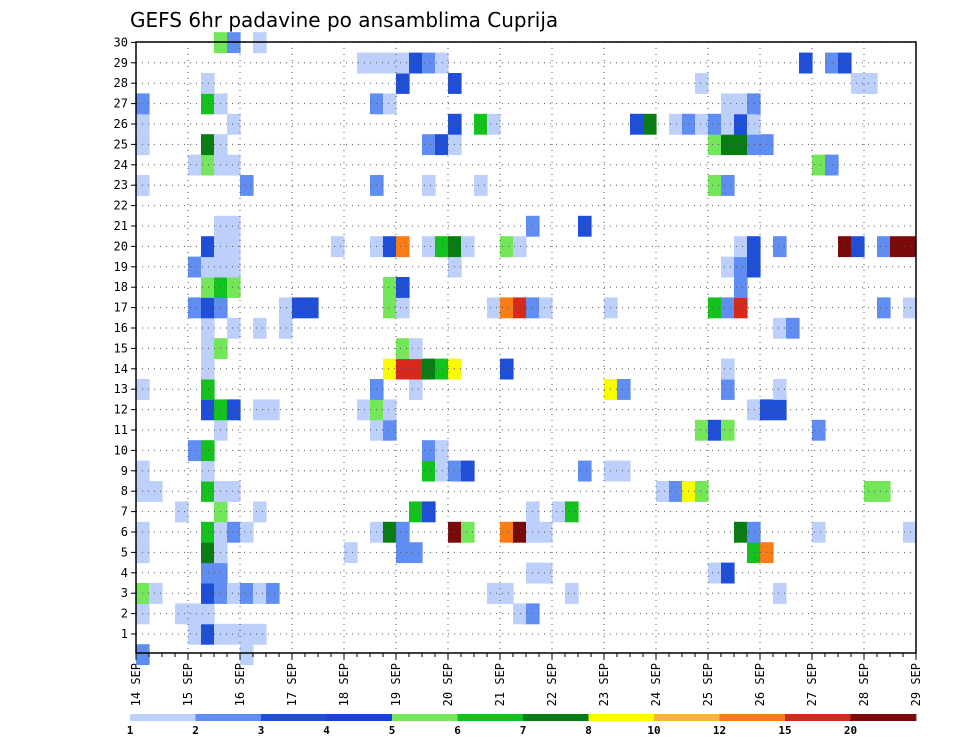 The image size is (960, 742). What do you see at coordinates (784, 730) in the screenshot?
I see `colorbar-label: 15` at bounding box center [784, 730].